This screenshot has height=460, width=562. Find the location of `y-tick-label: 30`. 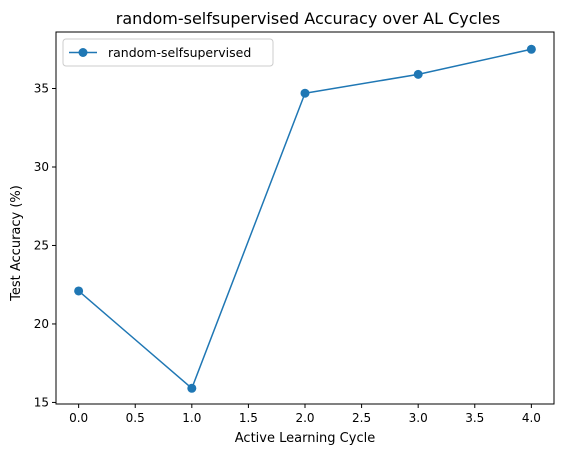

y-tick-label: 30 is located at coordinates (41, 167).